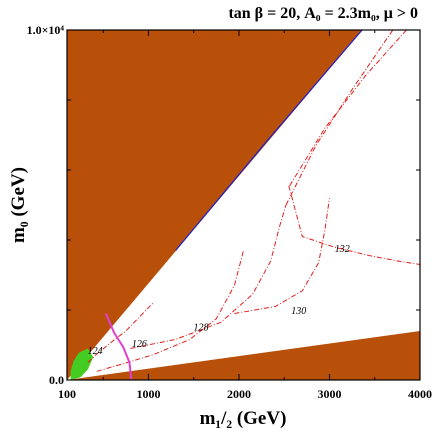  I want to click on y-tick-label-0: 0.0, so click(56, 380).